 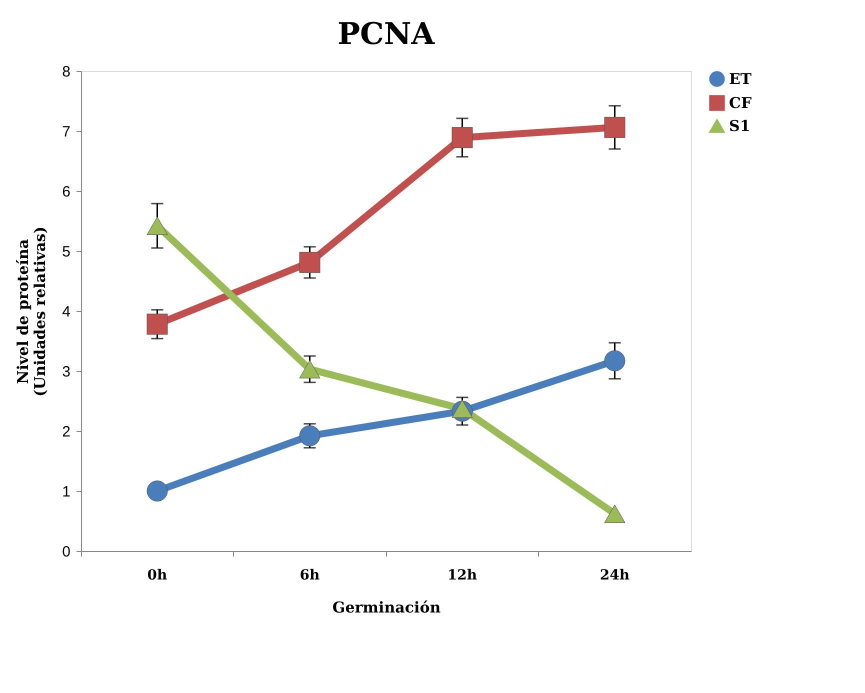 I want to click on y-tick-label: 0, so click(x=66, y=552).